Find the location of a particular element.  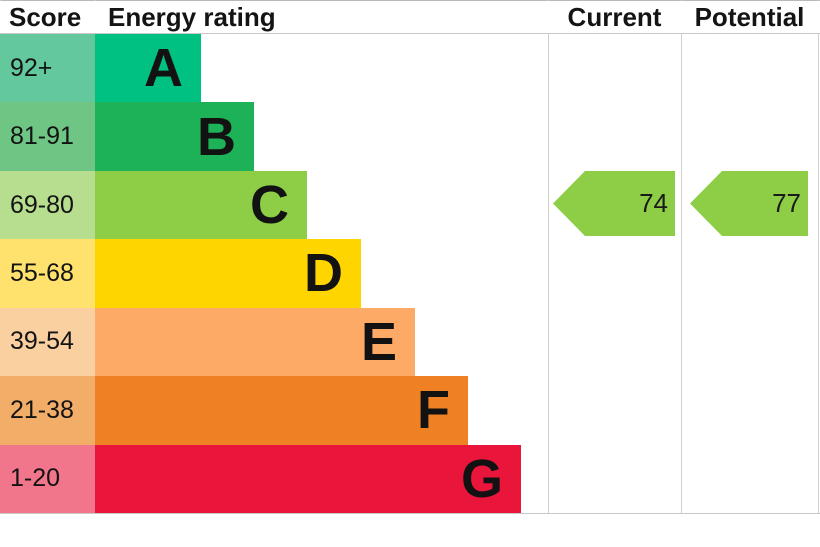

band-bar: E is located at coordinates (255, 342).